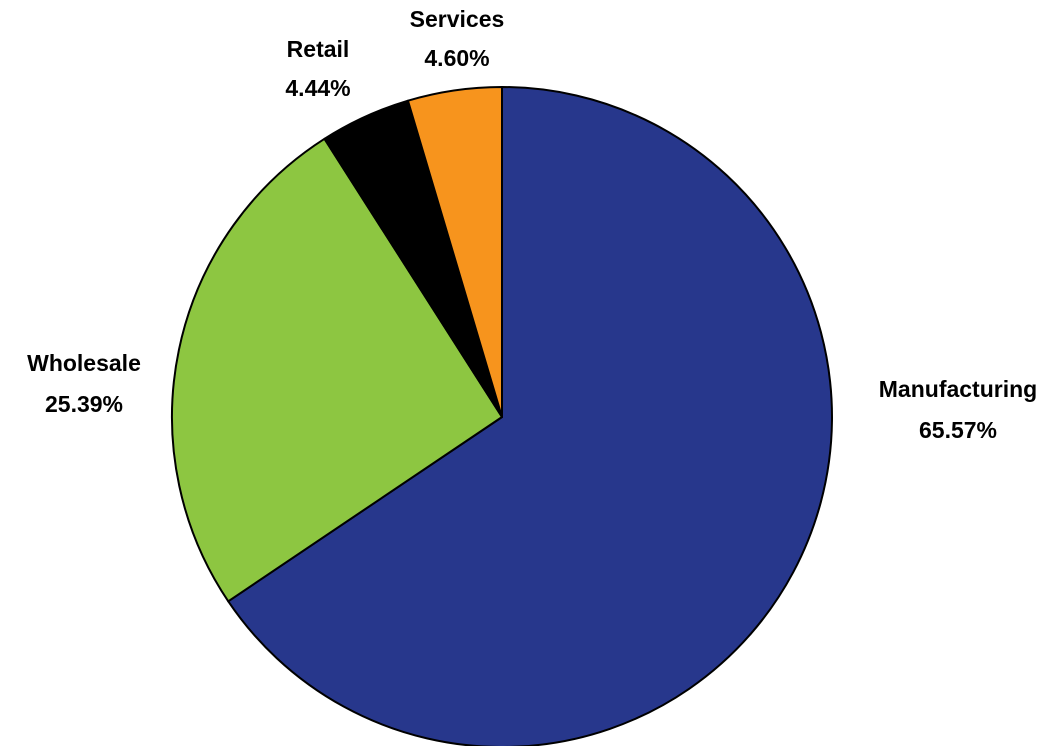  What do you see at coordinates (318, 49) in the screenshot?
I see `slice-name-label-retail: Retail` at bounding box center [318, 49].